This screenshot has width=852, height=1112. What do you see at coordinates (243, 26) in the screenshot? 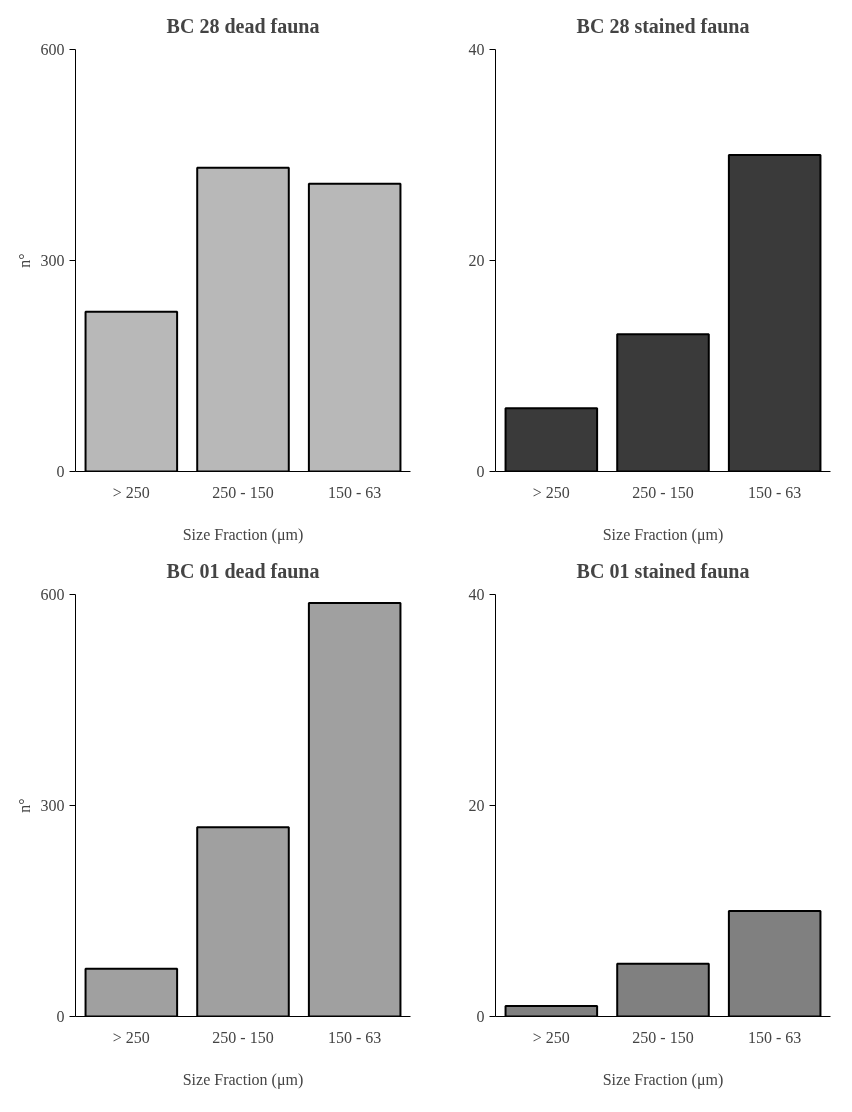
I see `chart-title: BC 28 dead fauna` at bounding box center [243, 26].